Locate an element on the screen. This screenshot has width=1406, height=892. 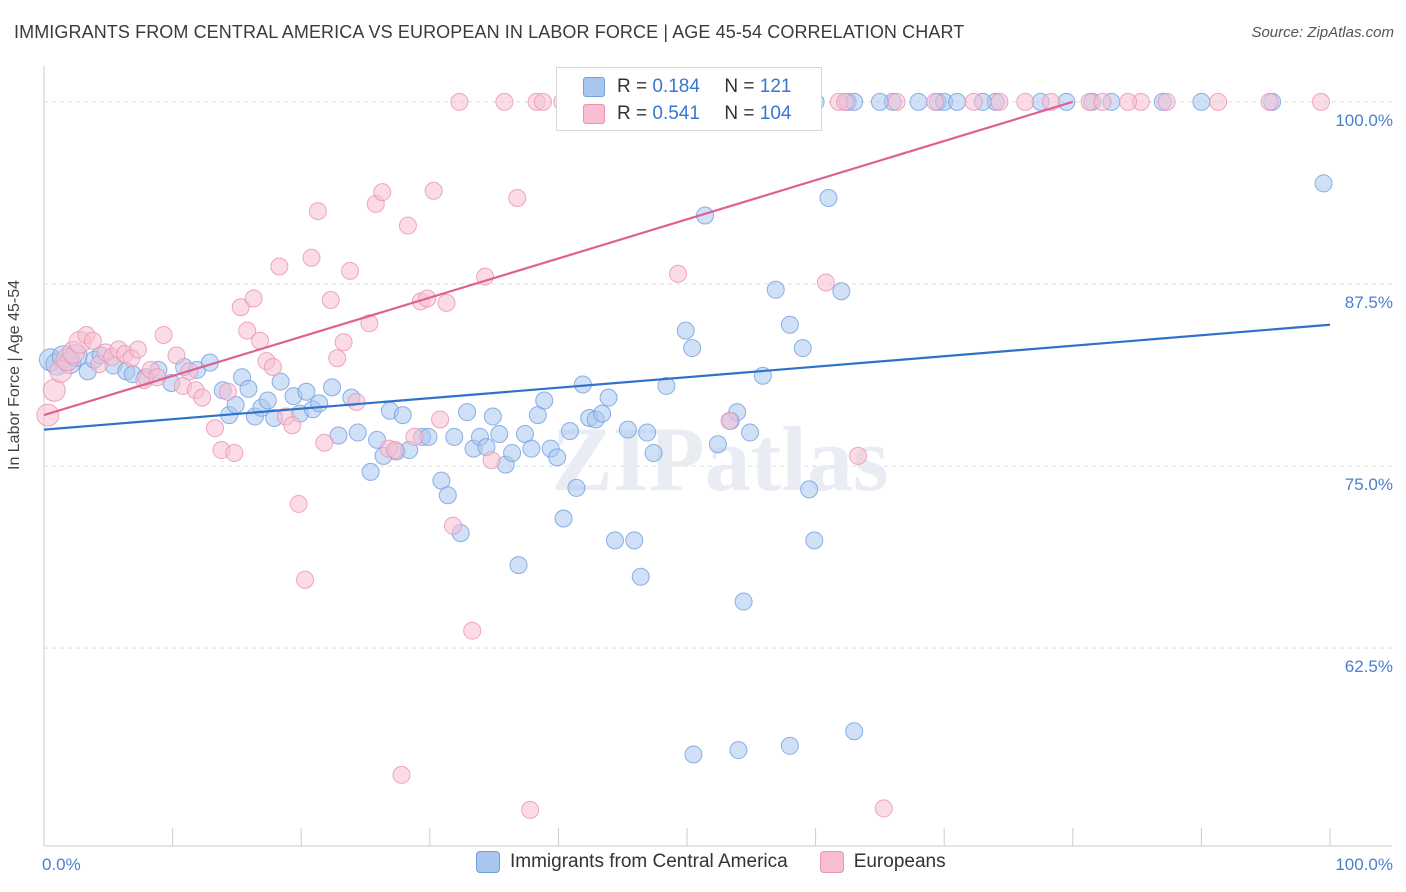
watermark: ZIPatlas is located at coordinates (719, 459).